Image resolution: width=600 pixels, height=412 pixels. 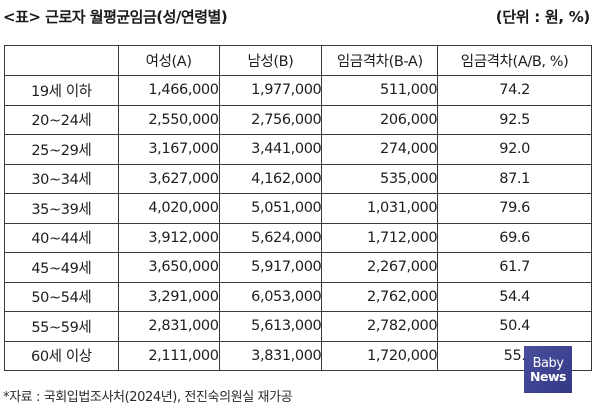 I want to click on female-wage-cell: 3,291,000, so click(x=168, y=296).